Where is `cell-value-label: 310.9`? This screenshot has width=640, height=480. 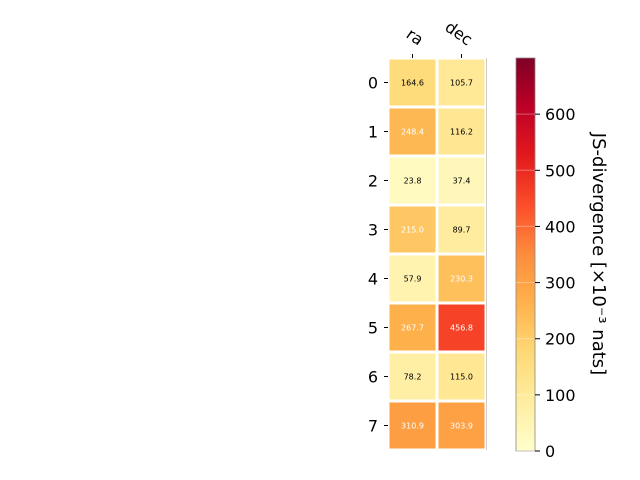
cell-value-label: 310.9 is located at coordinates (412, 426).